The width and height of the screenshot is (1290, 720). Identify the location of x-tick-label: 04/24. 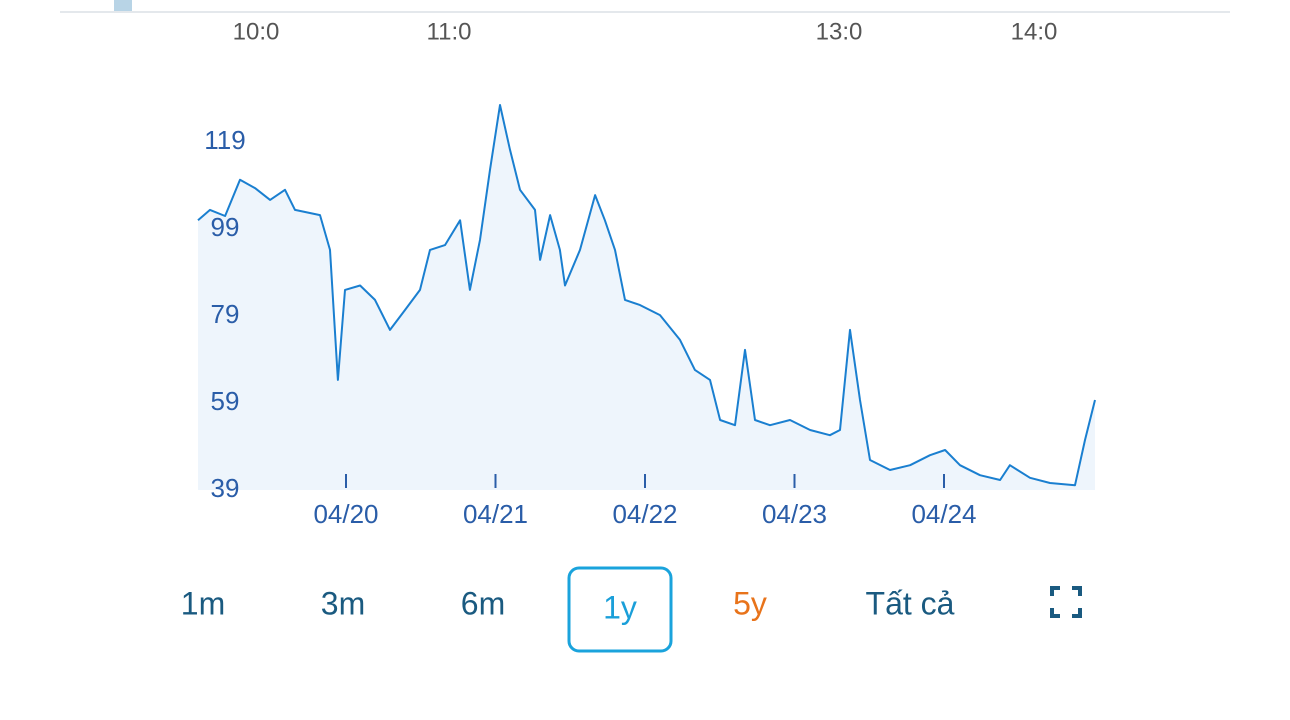
(943, 514).